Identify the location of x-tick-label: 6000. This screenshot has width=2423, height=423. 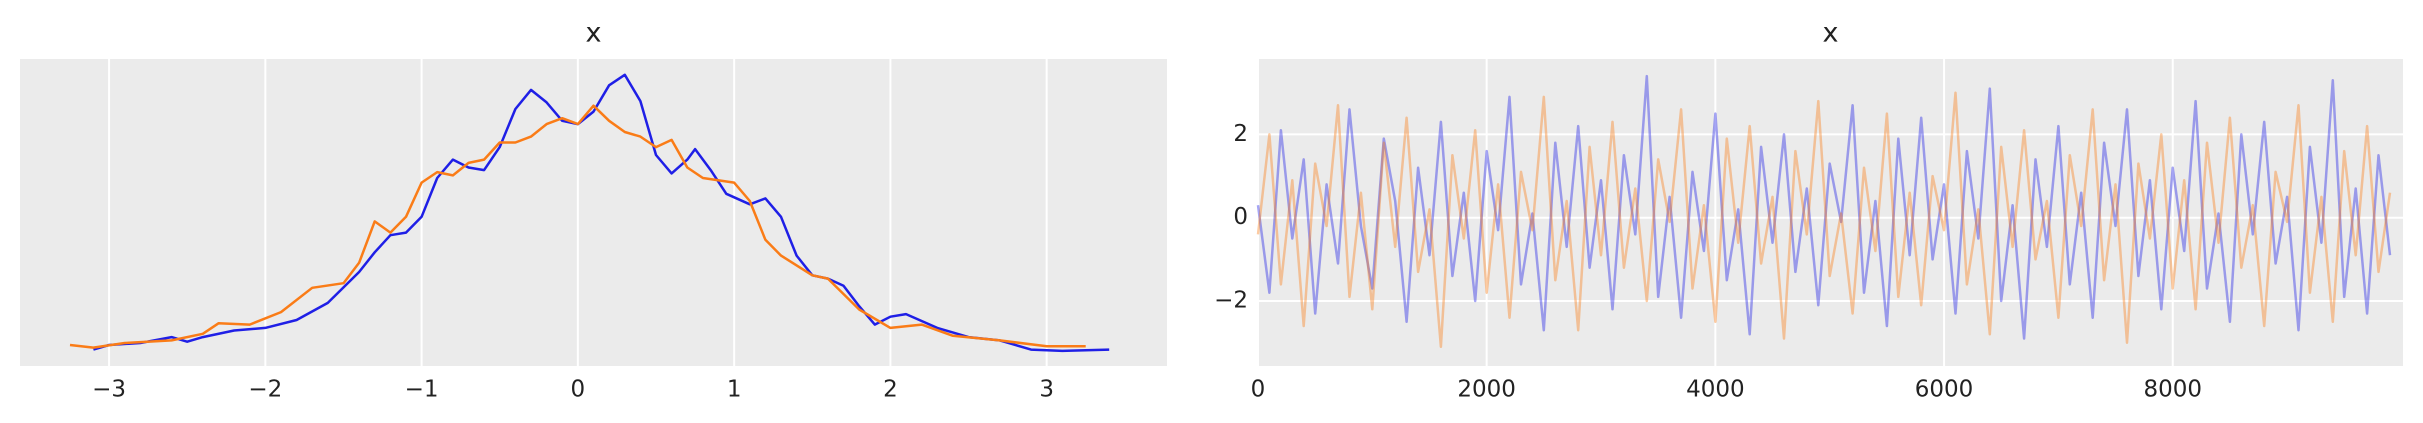
(1944, 390).